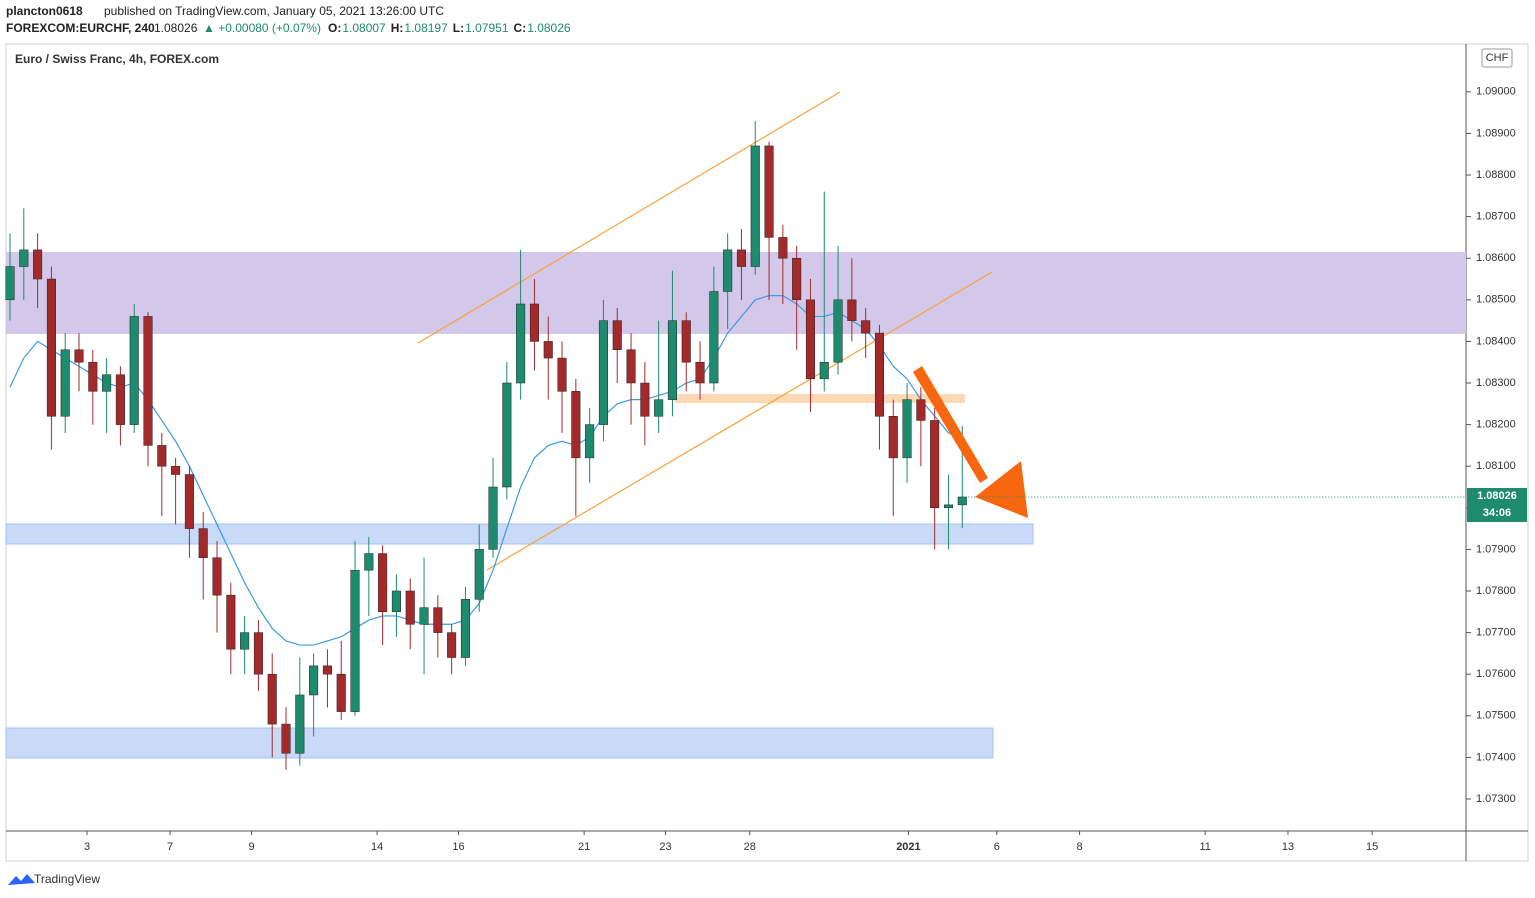 The image size is (1535, 898). What do you see at coordinates (170, 847) in the screenshot?
I see `x-tick-label: 7` at bounding box center [170, 847].